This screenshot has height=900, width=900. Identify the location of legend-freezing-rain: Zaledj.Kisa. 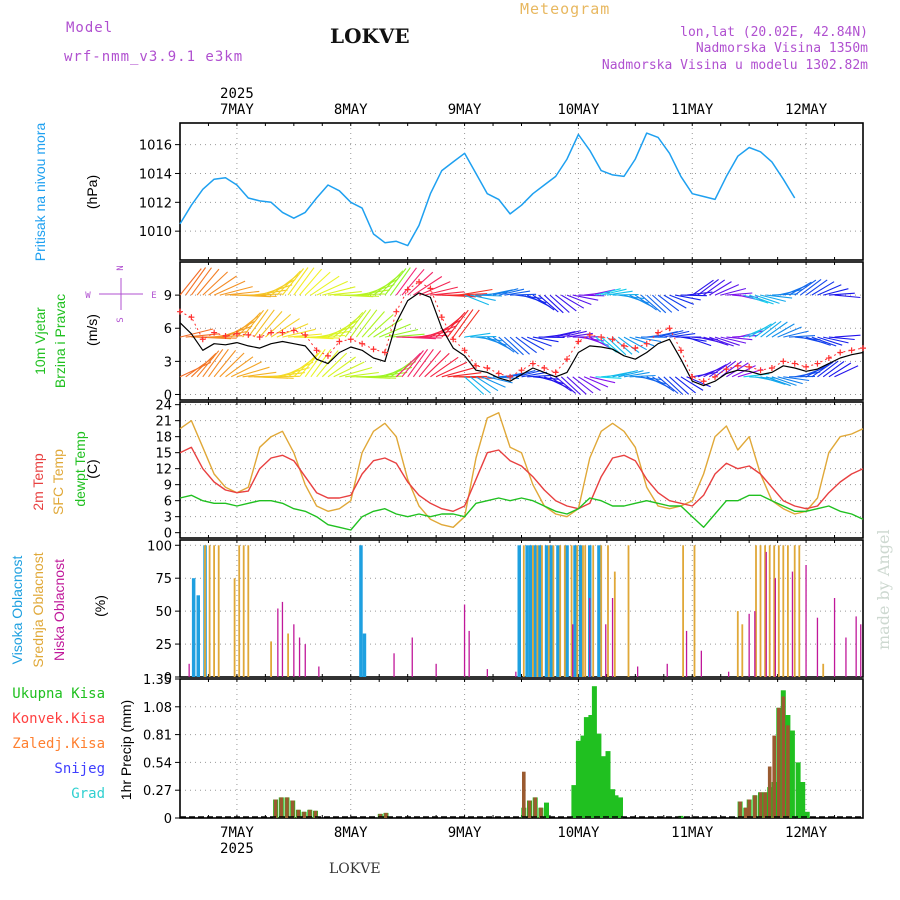
(58, 744).